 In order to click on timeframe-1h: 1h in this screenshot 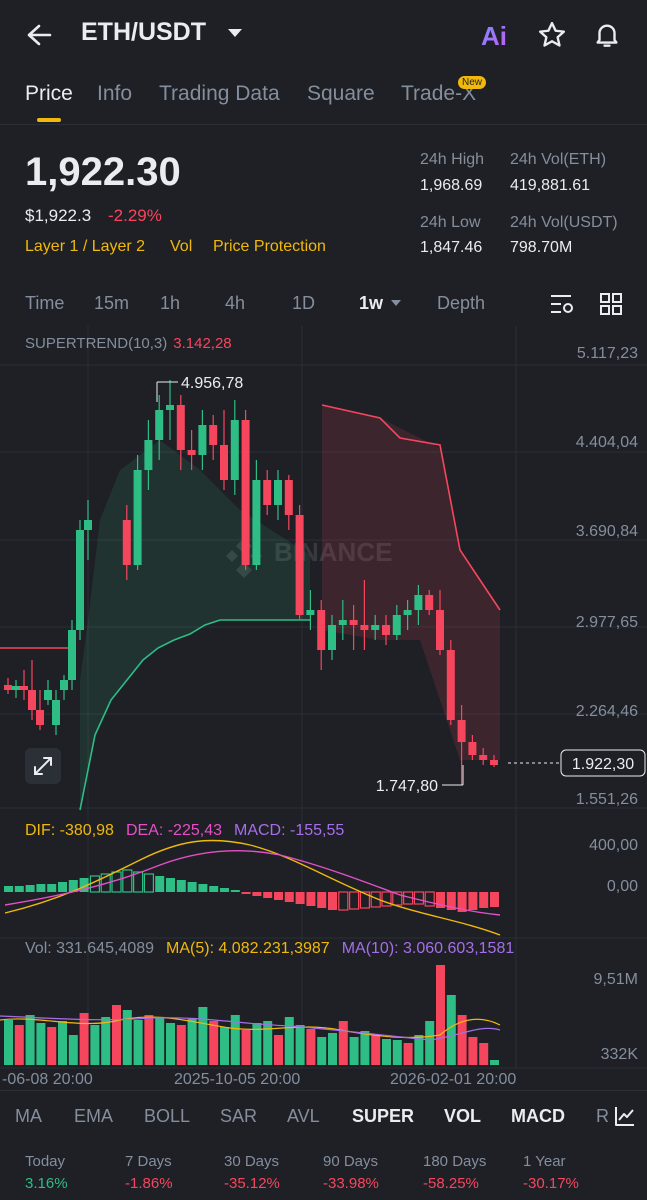, I will do `click(170, 303)`.